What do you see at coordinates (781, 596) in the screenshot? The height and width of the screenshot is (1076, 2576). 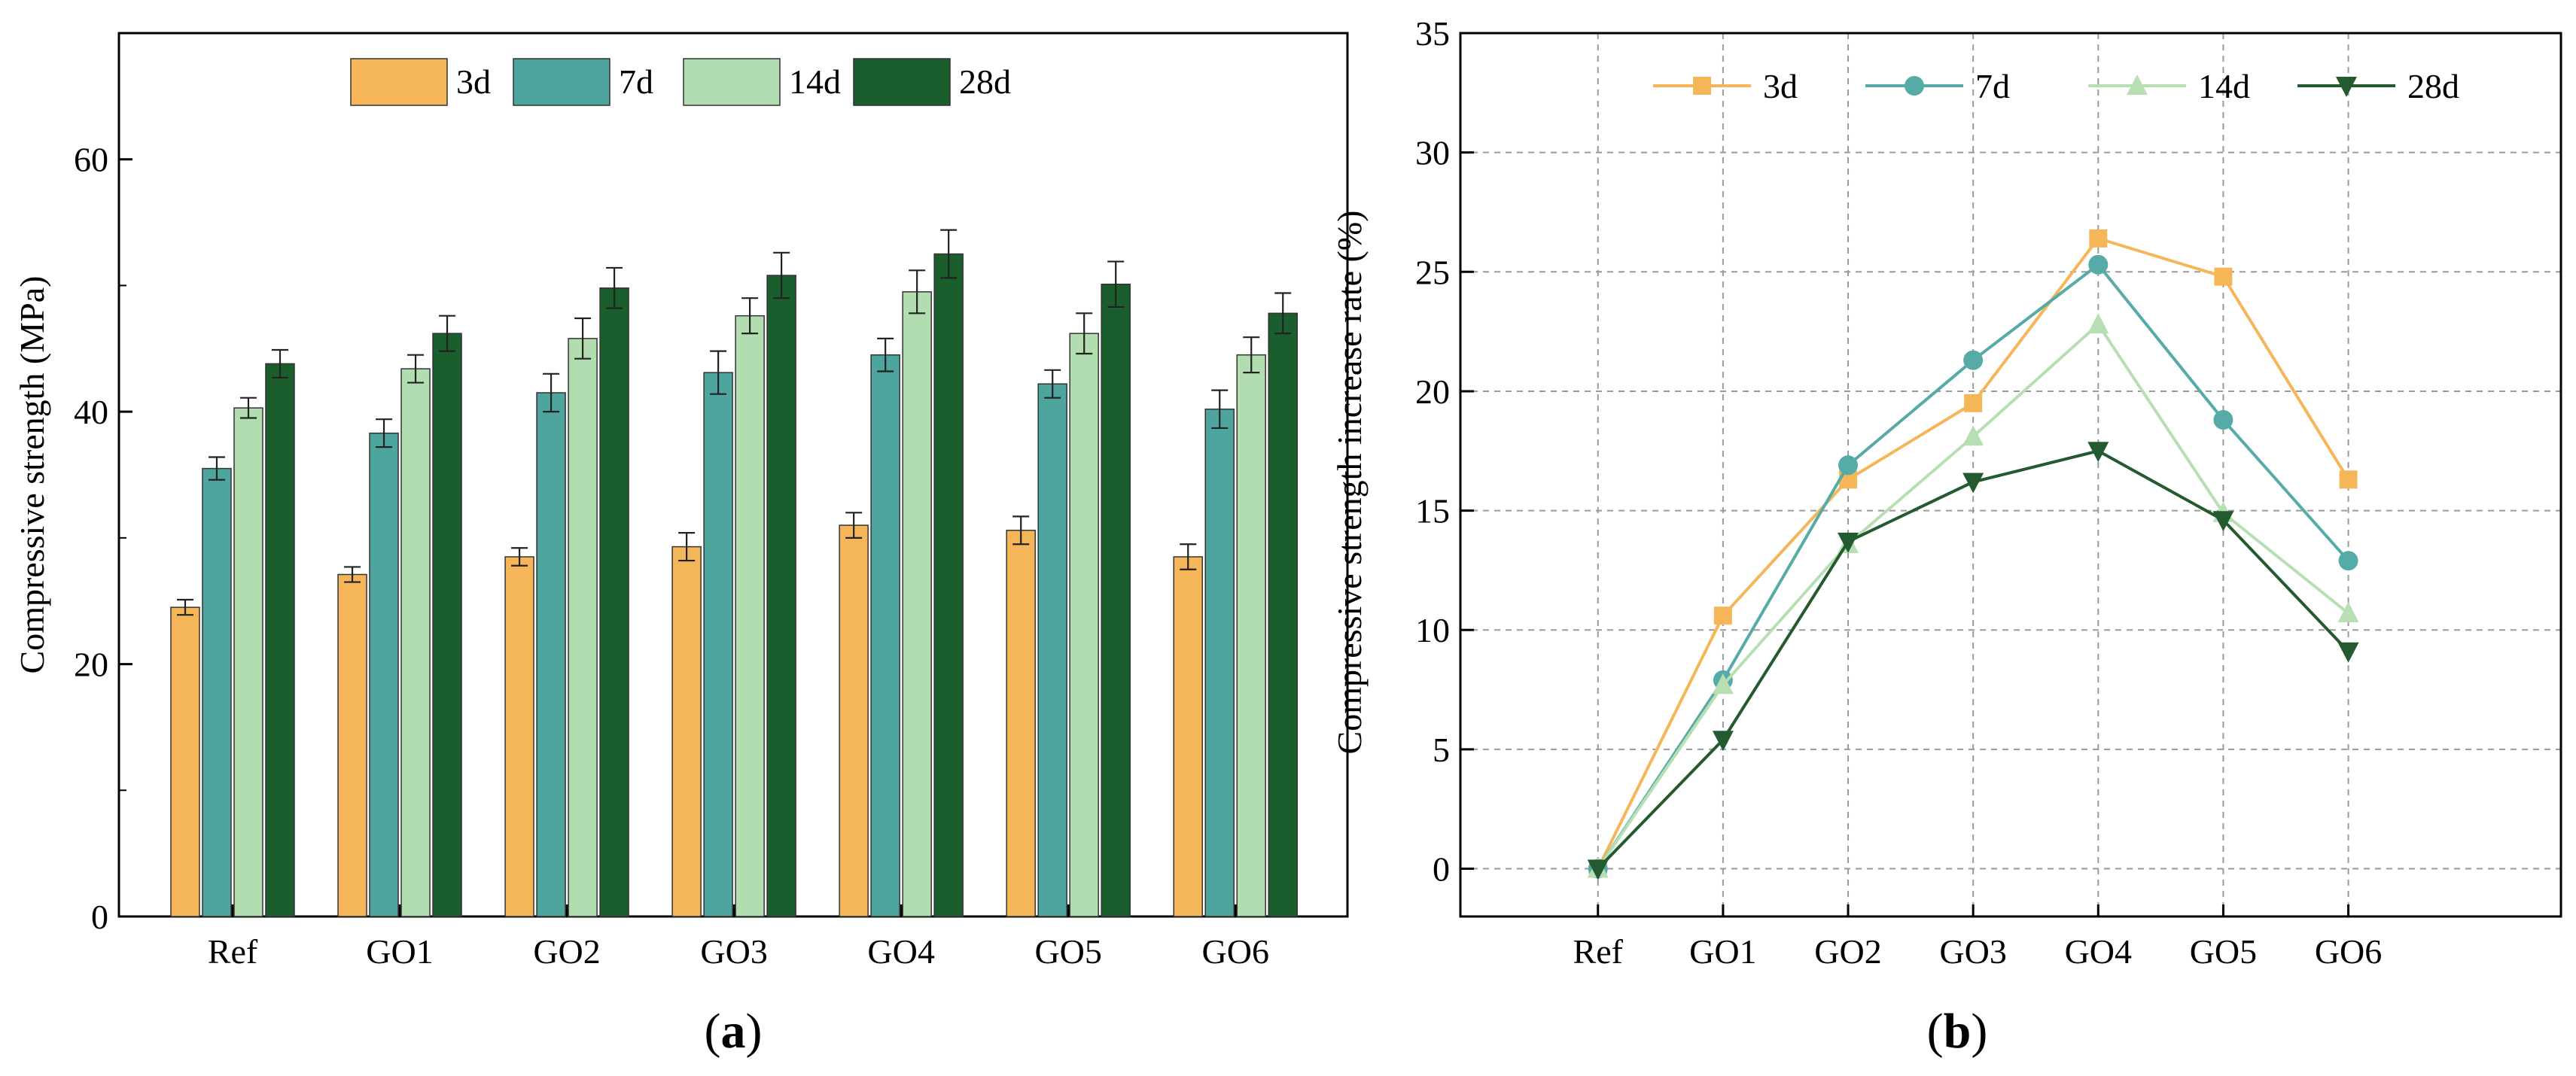 I see `bar-go3-28d` at bounding box center [781, 596].